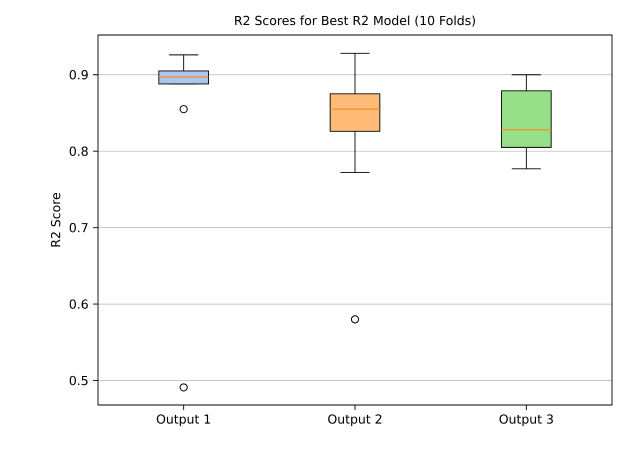 This screenshot has width=628, height=450. Describe the element at coordinates (526, 420) in the screenshot. I see `x-tick-label: Output 3` at that location.